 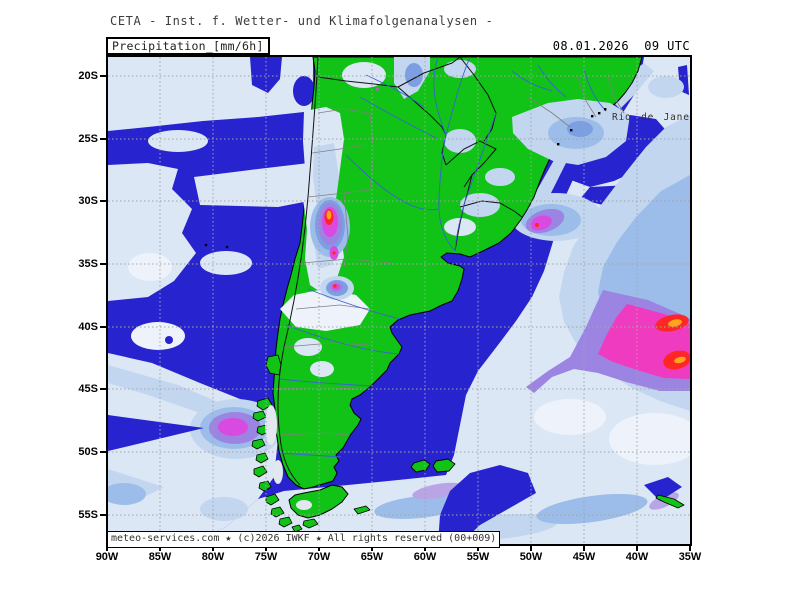 What do you see at coordinates (288, 457) in the screenshot?
I see `glacier-patches` at bounding box center [288, 457].